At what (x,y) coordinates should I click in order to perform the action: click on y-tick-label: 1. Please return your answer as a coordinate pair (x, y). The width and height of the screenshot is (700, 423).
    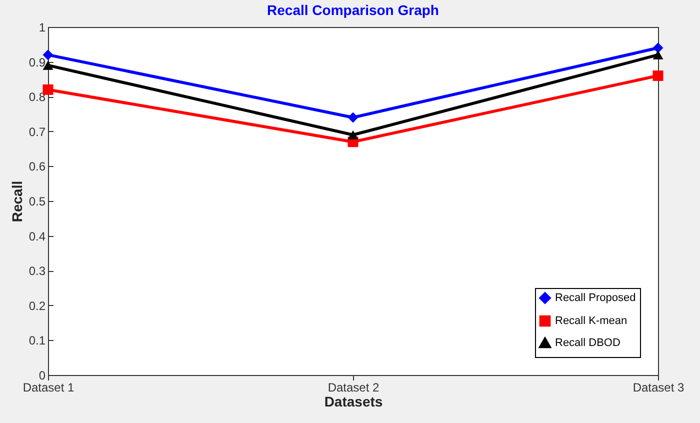
    Looking at the image, I should click on (42, 27).